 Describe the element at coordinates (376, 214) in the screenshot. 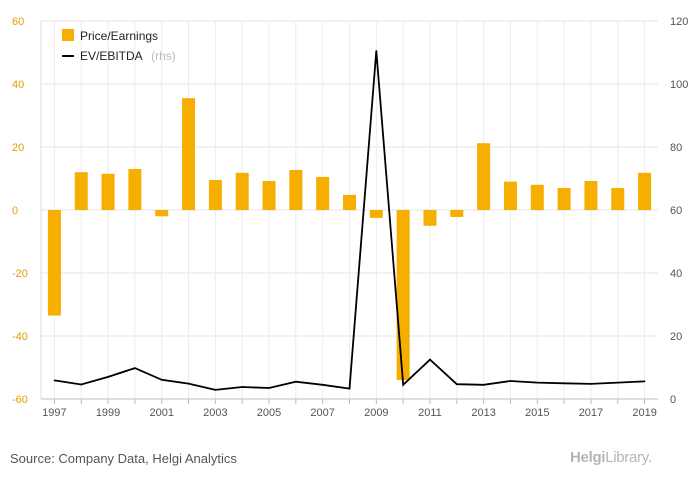

I see `bar-2009` at that location.